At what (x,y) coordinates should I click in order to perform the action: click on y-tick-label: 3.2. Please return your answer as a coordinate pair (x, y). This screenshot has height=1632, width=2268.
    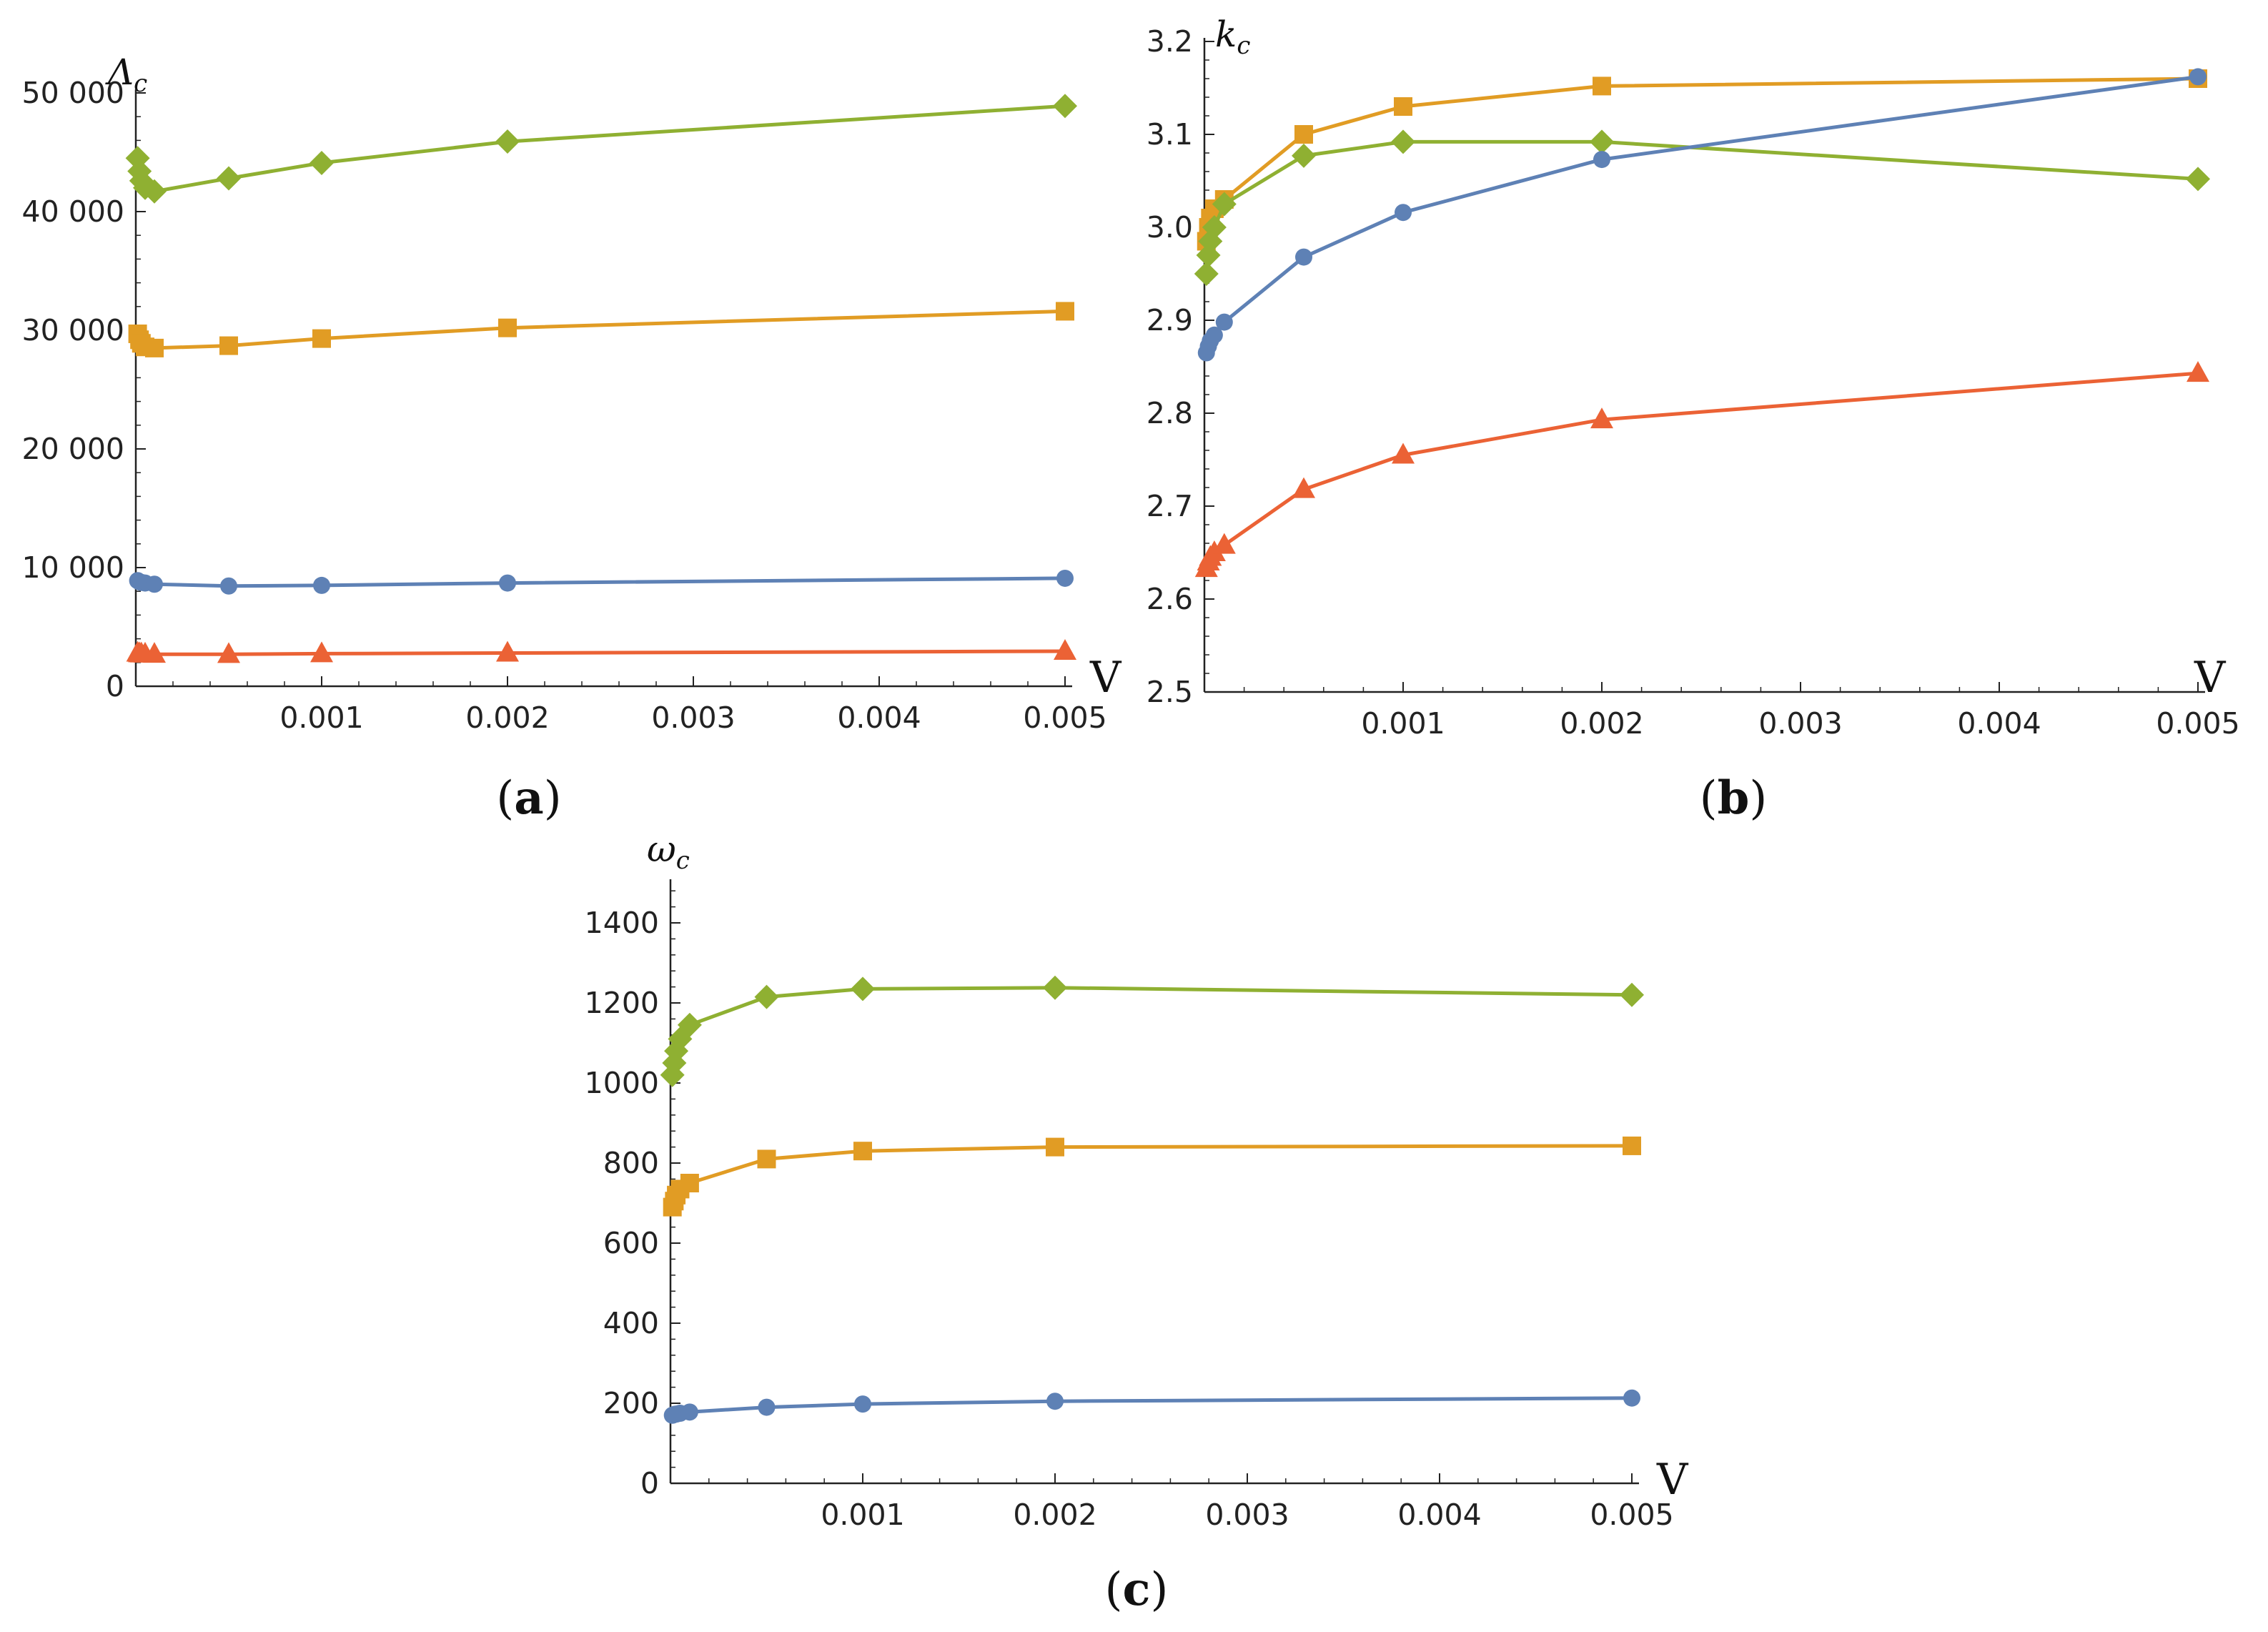
    Looking at the image, I should click on (1170, 41).